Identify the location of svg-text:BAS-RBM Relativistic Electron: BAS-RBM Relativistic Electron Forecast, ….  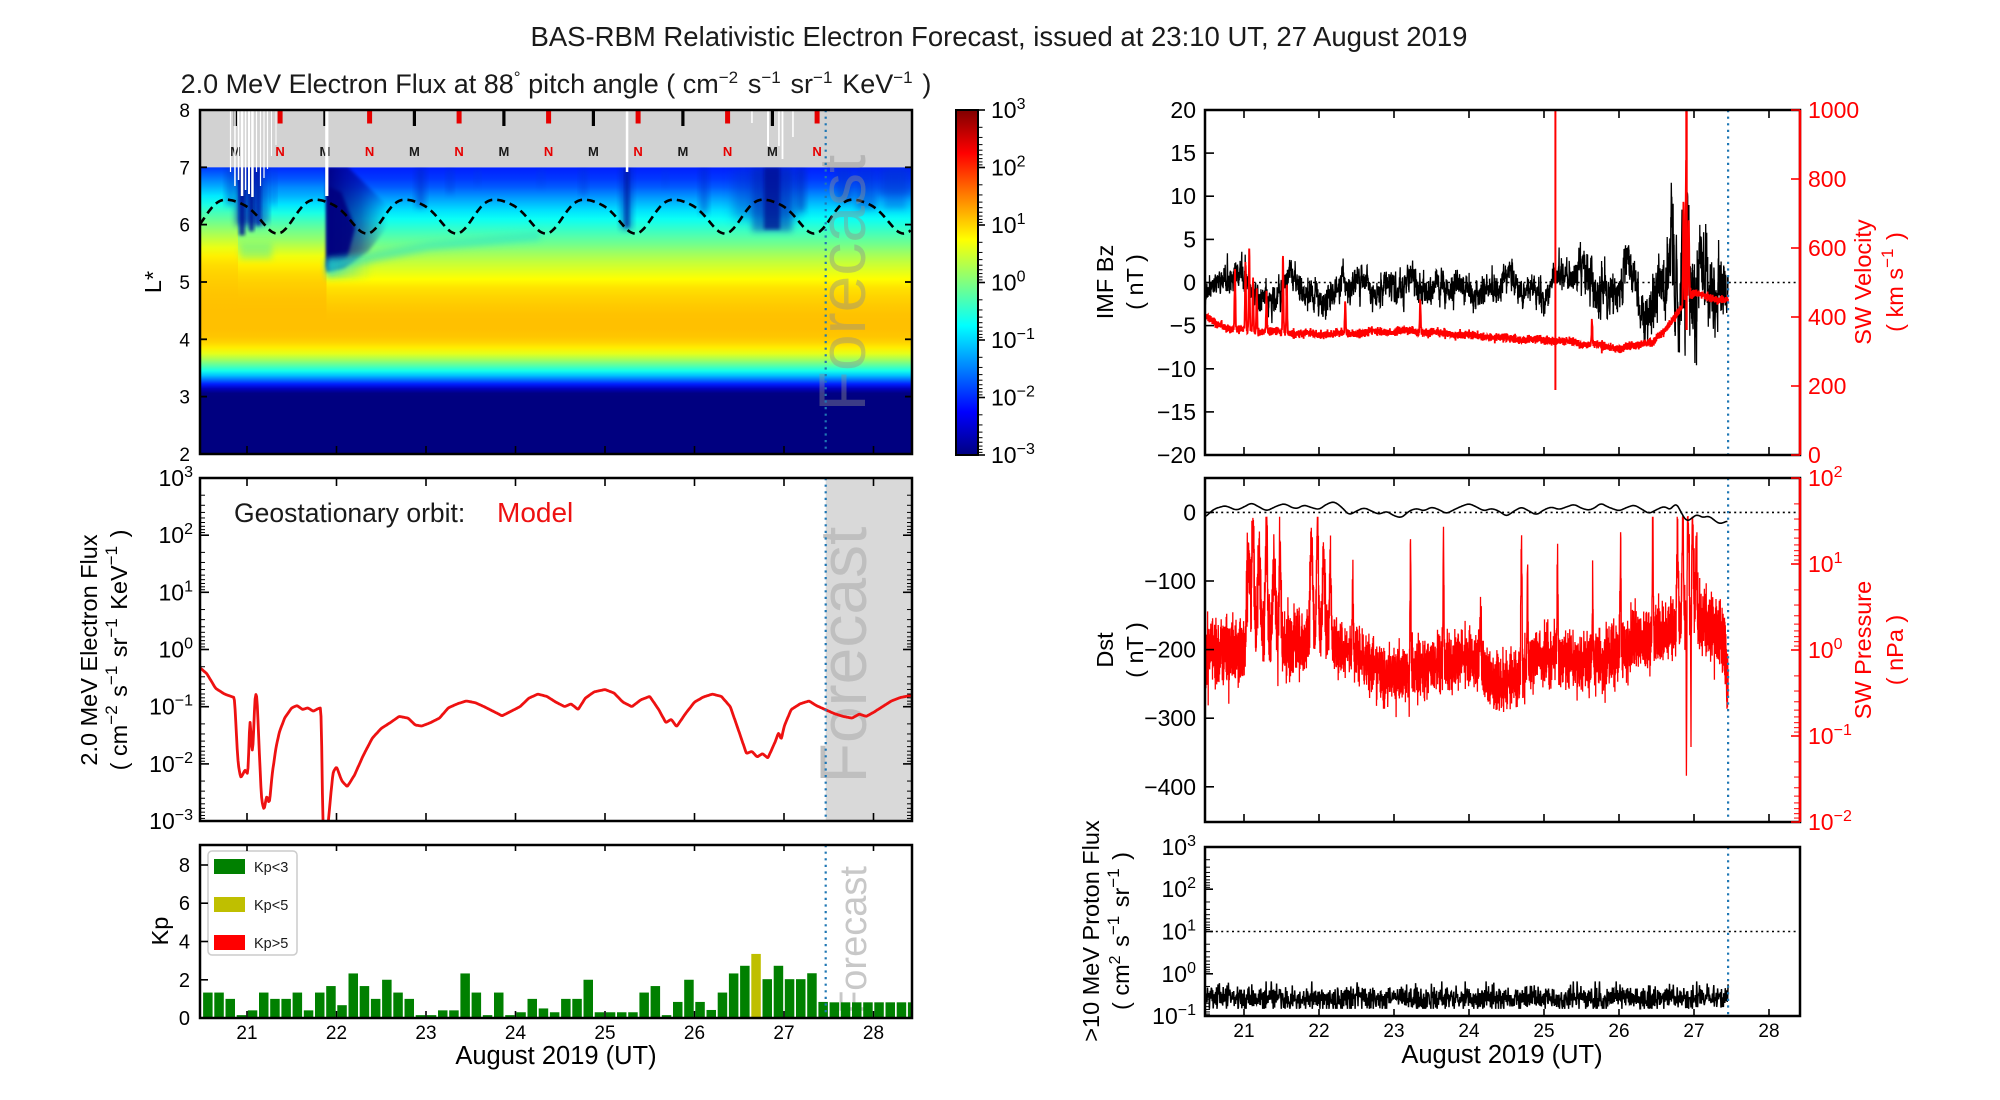
(999, 36).